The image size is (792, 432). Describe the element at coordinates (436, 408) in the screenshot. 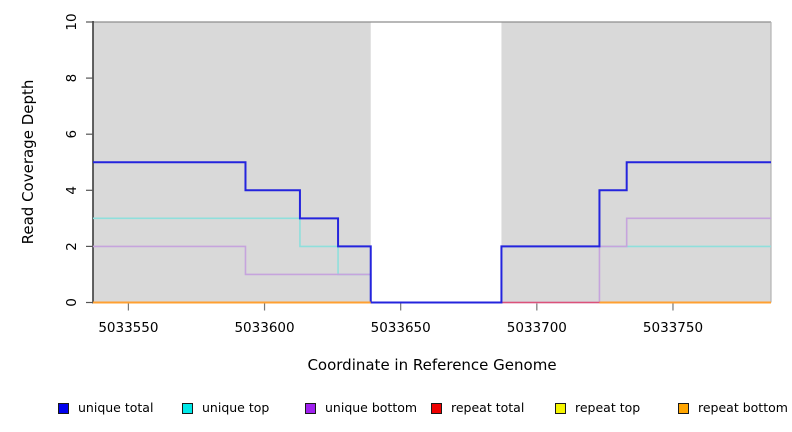

I see `repeat-total-swatch` at that location.